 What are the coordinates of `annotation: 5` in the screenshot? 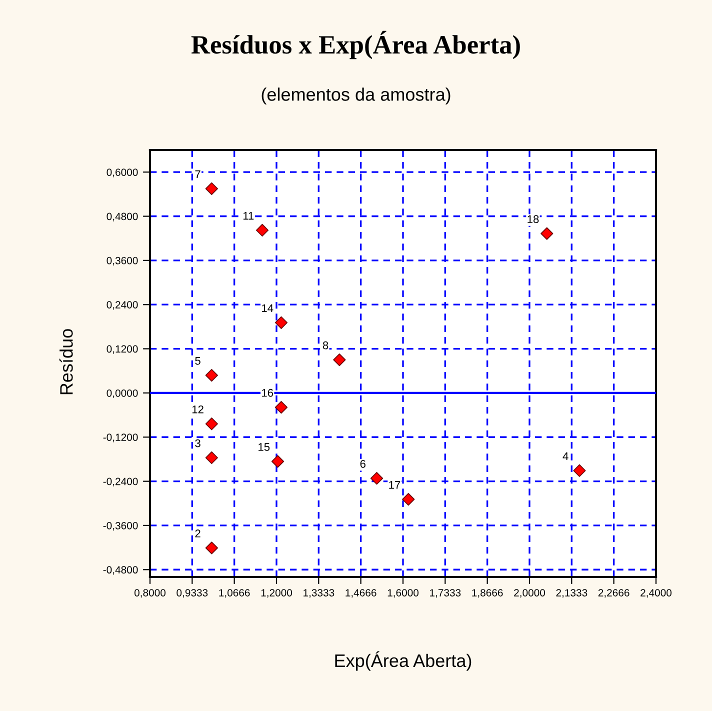 It's located at (197, 360).